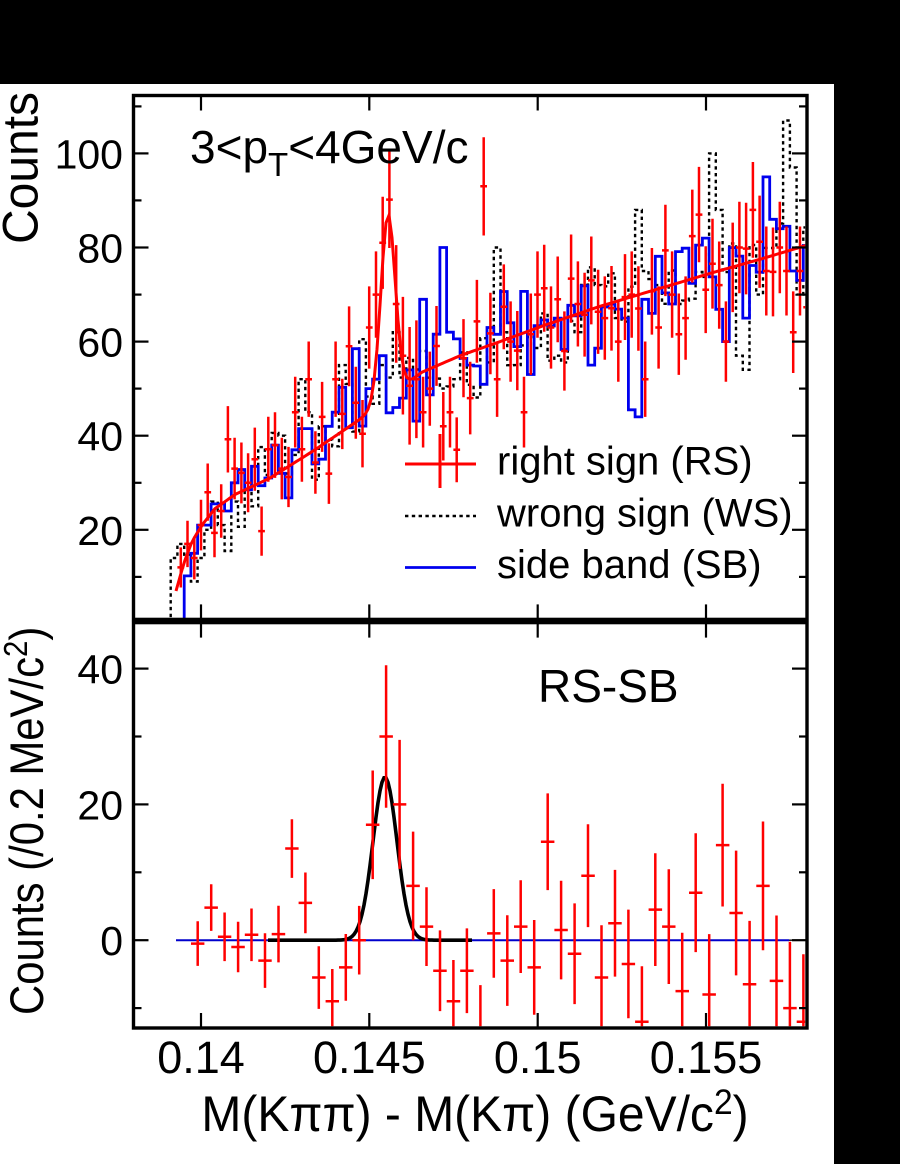 This screenshot has height=1164, width=900. I want to click on svg-text: 100, so click(89, 154).